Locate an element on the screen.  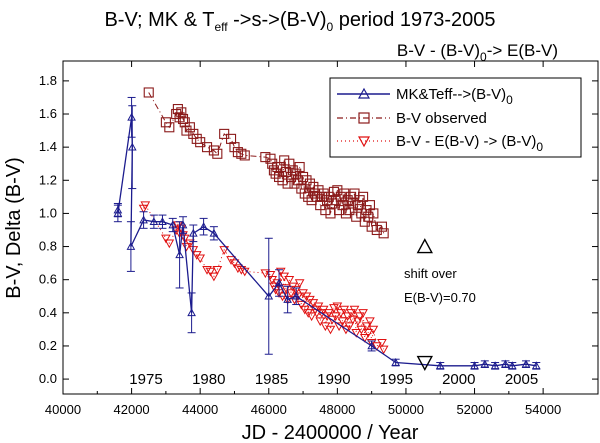
year-label: 1980 is located at coordinates (208, 379).